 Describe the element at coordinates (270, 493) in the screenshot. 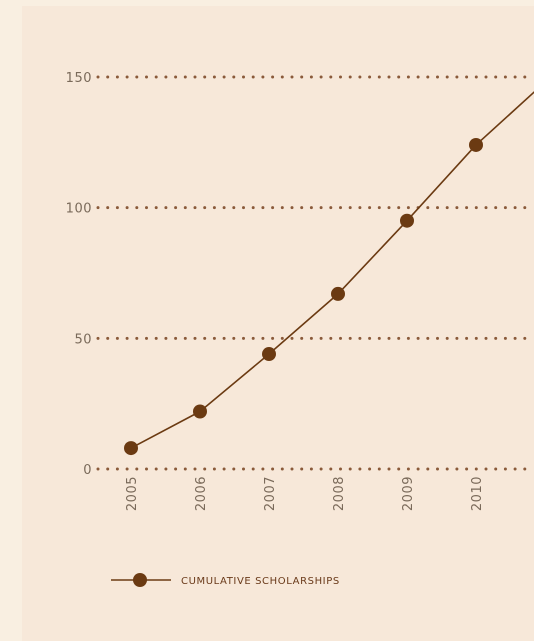

I see `x-tick-label-2007: 2007` at that location.